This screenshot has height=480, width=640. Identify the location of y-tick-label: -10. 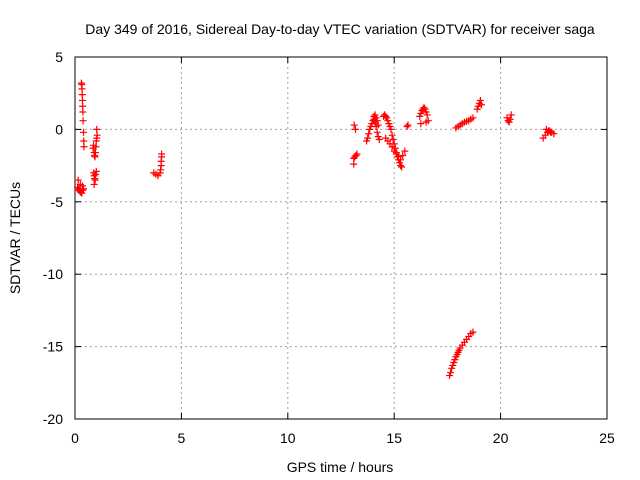
(53, 274).